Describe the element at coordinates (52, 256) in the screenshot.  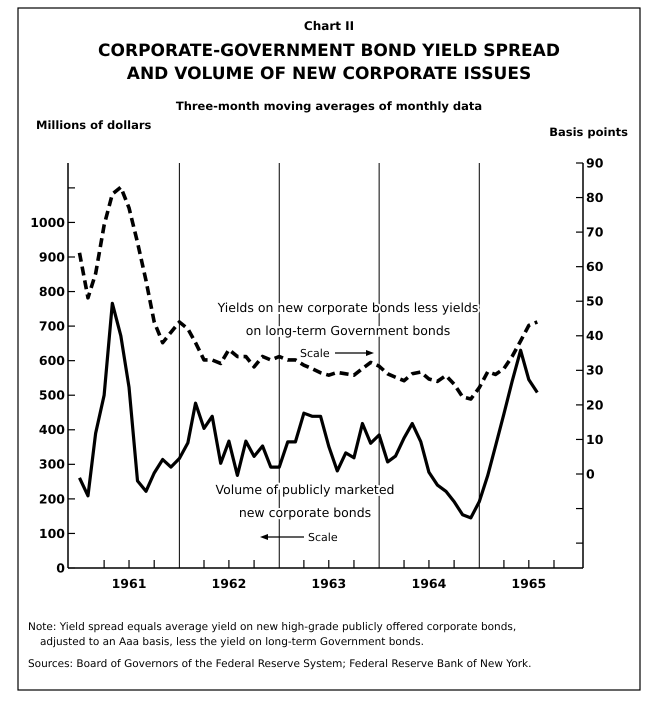
I see `y-tick-label: 900` at that location.